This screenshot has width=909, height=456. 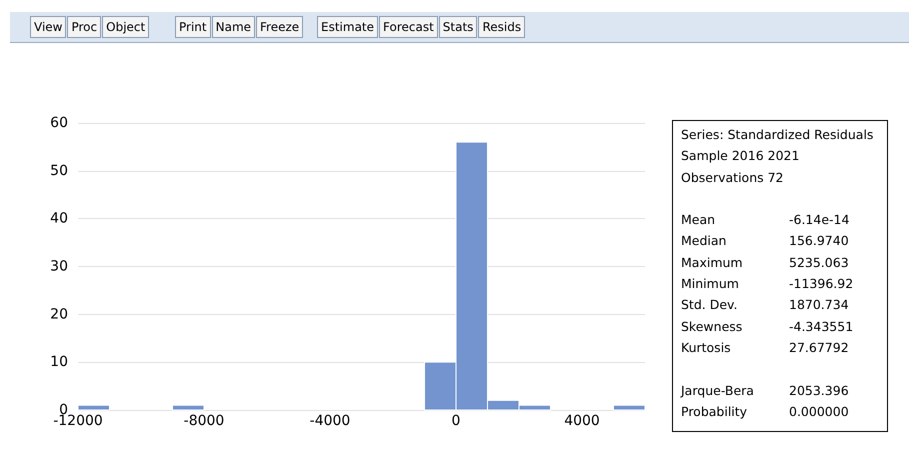 What do you see at coordinates (408, 27) in the screenshot?
I see `toolbar-button: Forecast` at bounding box center [408, 27].